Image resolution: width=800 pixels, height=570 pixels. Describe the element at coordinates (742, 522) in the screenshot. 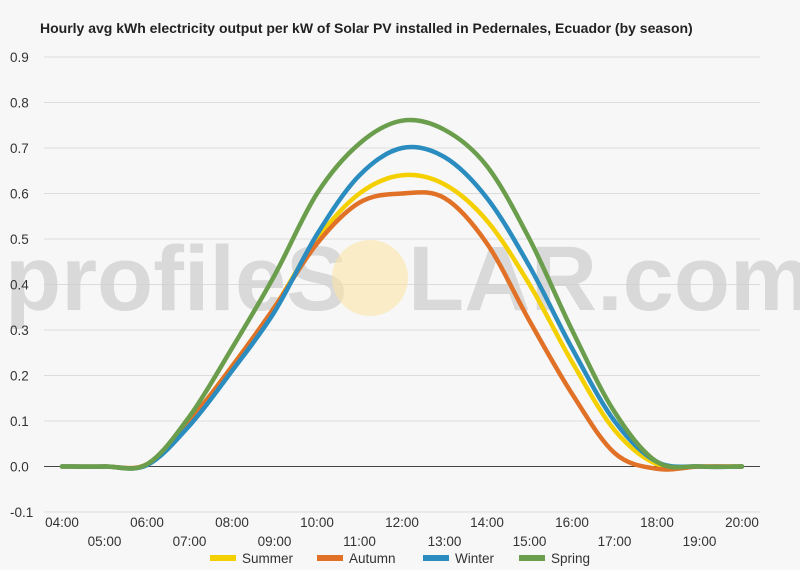

I see `x-tick-label: 20:00` at that location.